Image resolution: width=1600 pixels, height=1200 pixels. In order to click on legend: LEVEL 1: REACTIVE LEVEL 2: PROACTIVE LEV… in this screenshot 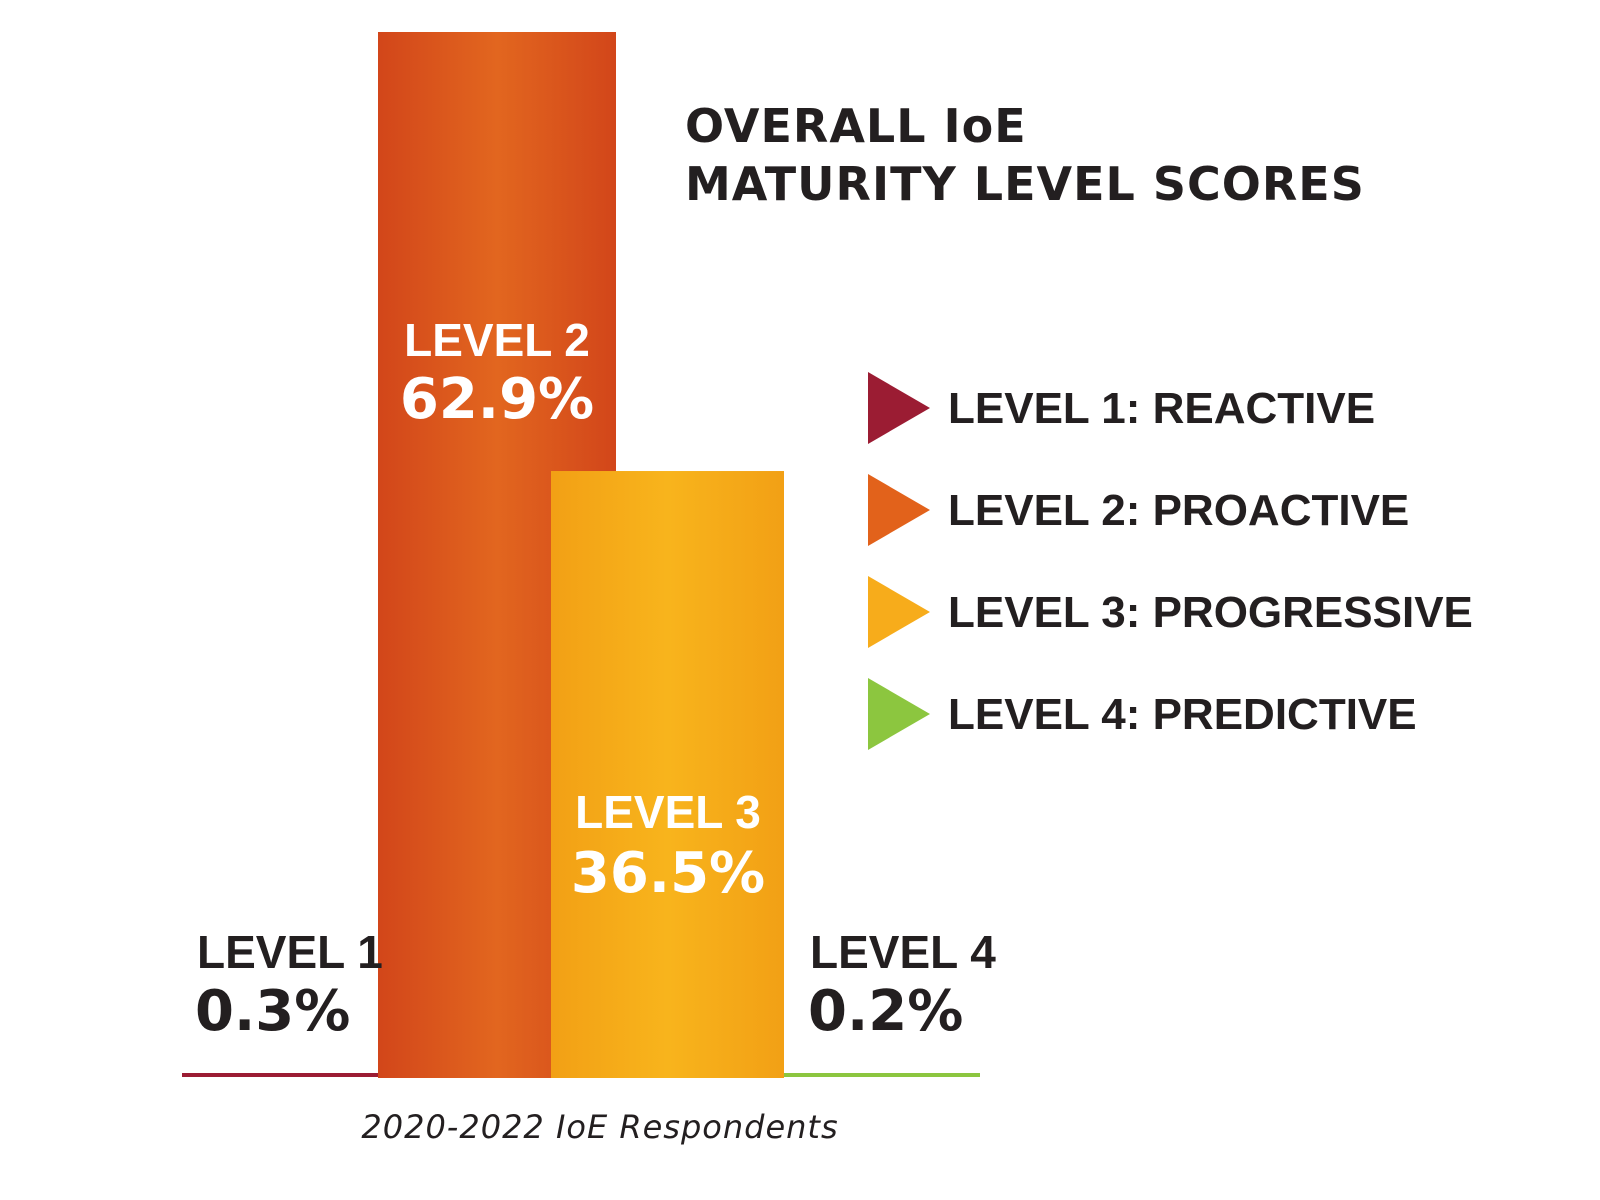, I will do `click(1170, 561)`.